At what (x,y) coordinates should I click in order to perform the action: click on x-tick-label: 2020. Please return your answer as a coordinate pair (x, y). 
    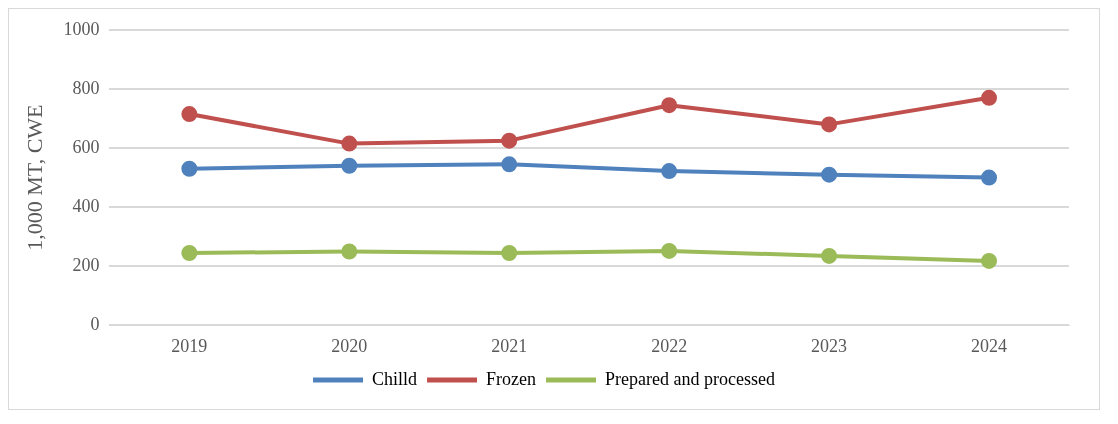
    Looking at the image, I should click on (349, 345).